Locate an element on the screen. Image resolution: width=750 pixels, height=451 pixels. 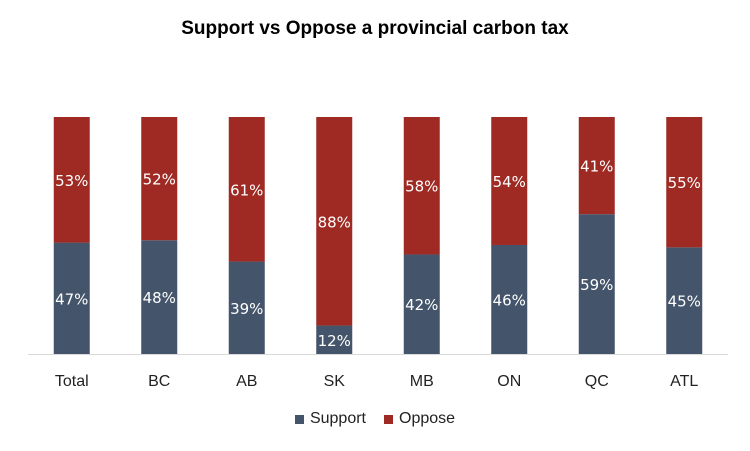
data-label-support-mb: 42% is located at coordinates (421, 305).